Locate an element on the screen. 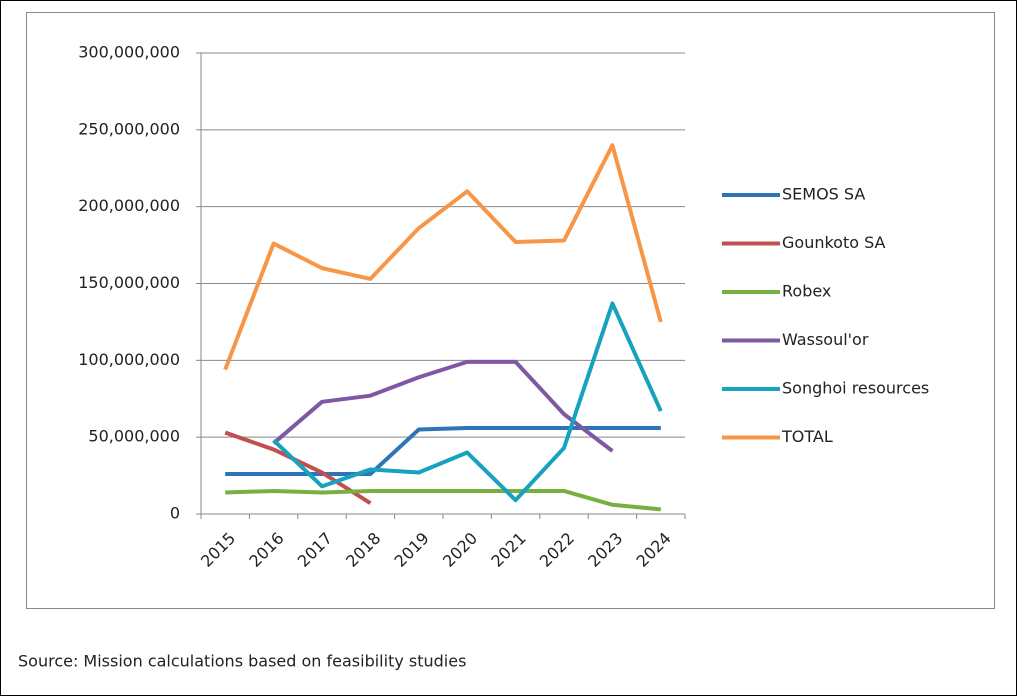  y-tick-label: 200,000,000 is located at coordinates (129, 205).